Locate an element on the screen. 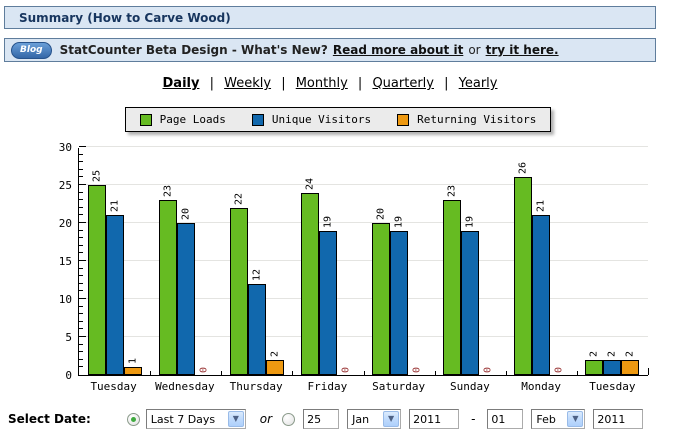  bar-value-label: 19 is located at coordinates (470, 221).